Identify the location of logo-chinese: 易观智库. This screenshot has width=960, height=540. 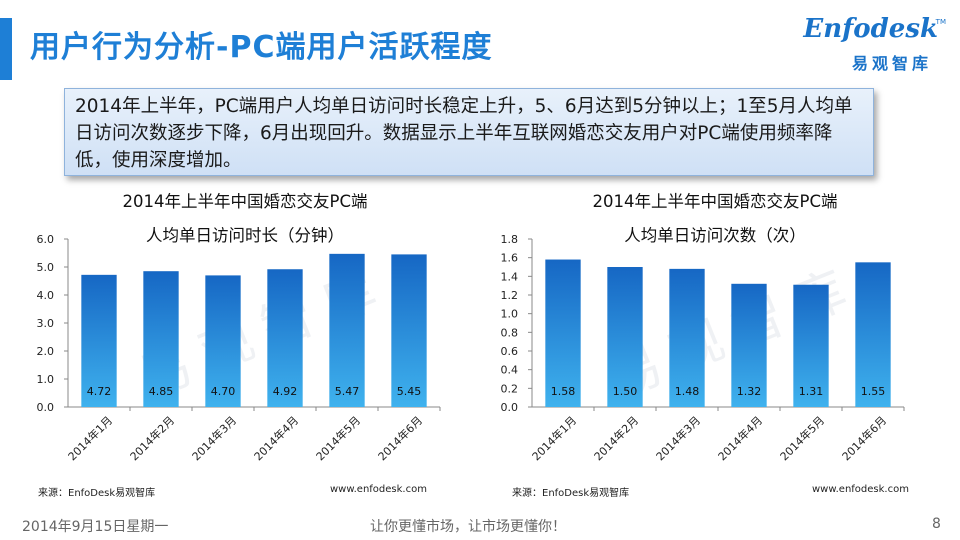
(891, 63).